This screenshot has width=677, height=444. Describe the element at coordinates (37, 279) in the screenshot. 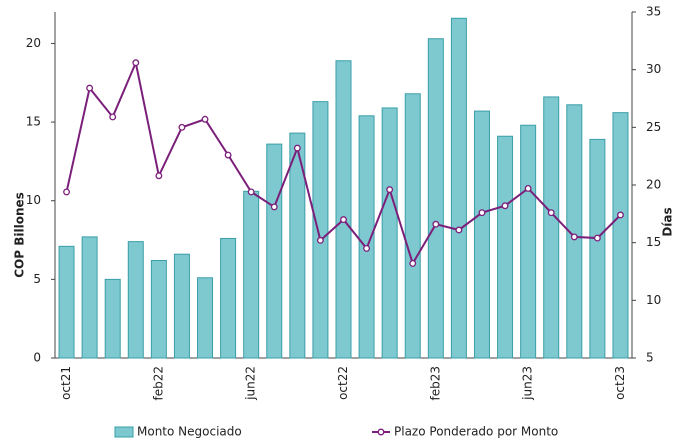

I see `y-tick-label: 5` at that location.